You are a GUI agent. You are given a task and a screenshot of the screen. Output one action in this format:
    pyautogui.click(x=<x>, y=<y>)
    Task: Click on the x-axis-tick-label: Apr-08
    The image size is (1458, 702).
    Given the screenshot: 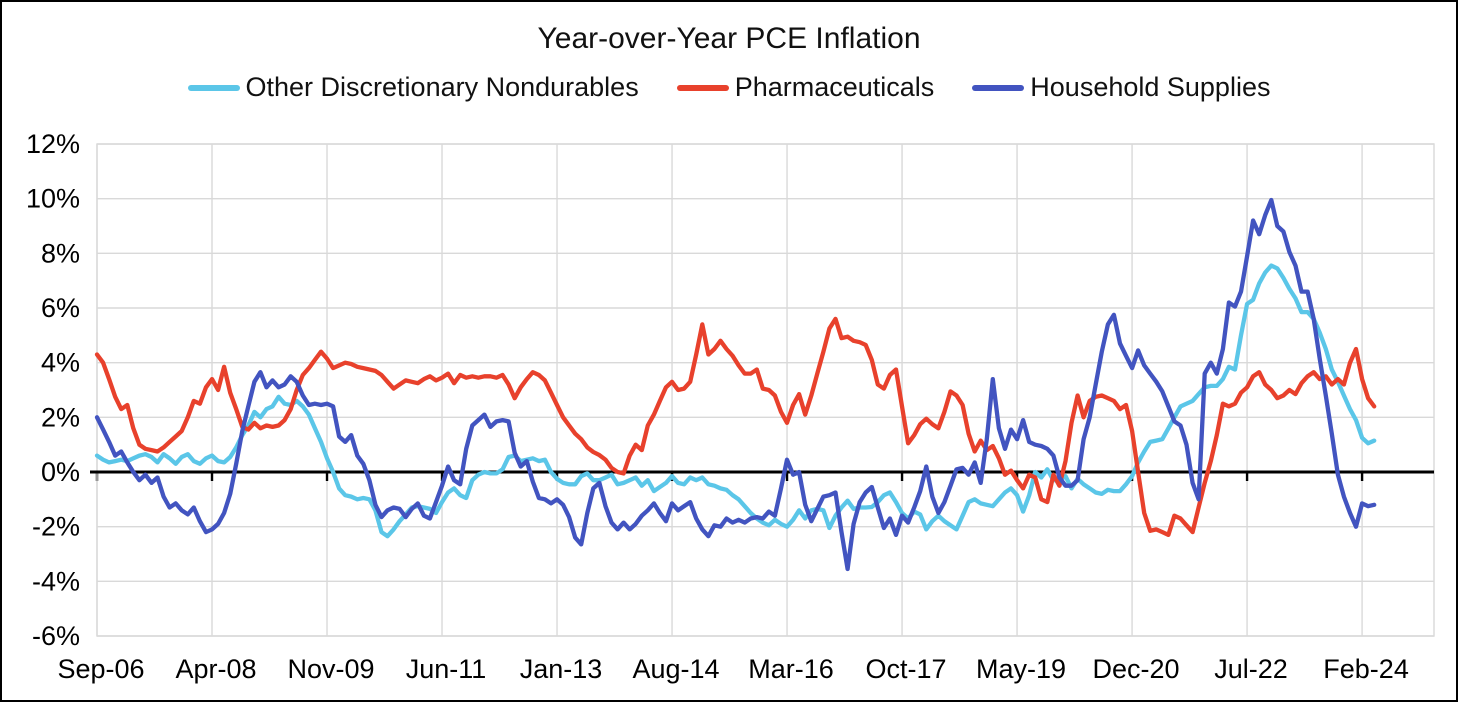 What is the action you would take?
    pyautogui.click(x=215, y=669)
    